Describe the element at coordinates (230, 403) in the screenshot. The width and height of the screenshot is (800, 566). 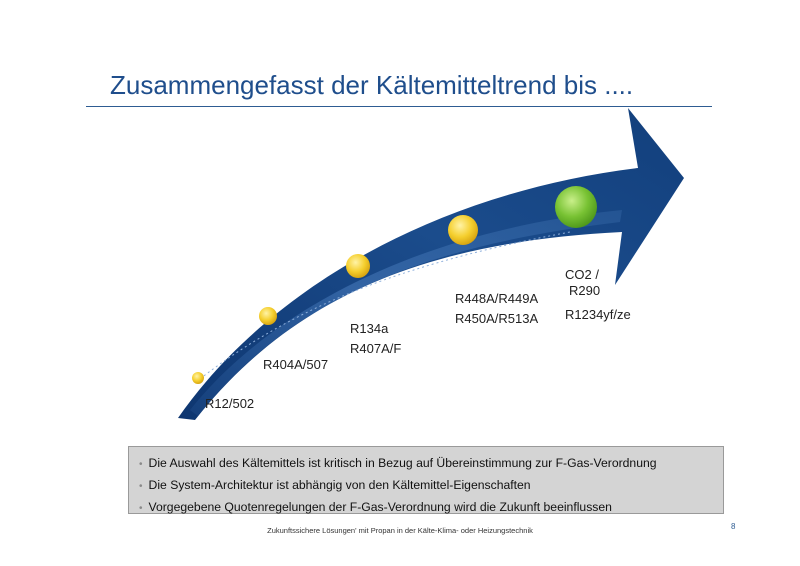
I see `milestone-label-1: R12/502` at that location.